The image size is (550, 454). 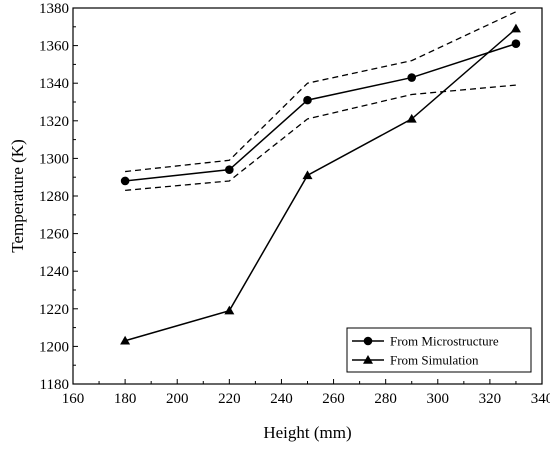 What do you see at coordinates (54, 197) in the screenshot?
I see `y-tick-label: 1280` at bounding box center [54, 197].